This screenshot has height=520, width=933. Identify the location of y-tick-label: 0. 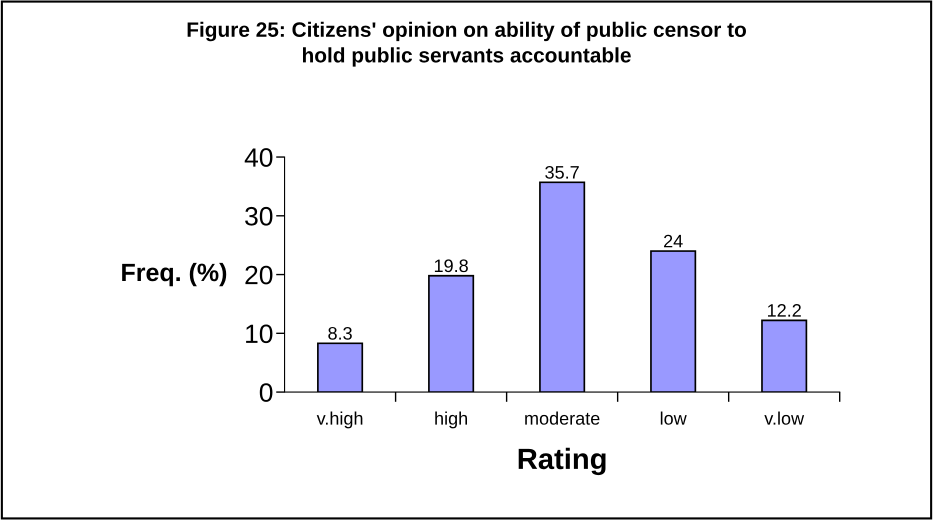
(266, 392).